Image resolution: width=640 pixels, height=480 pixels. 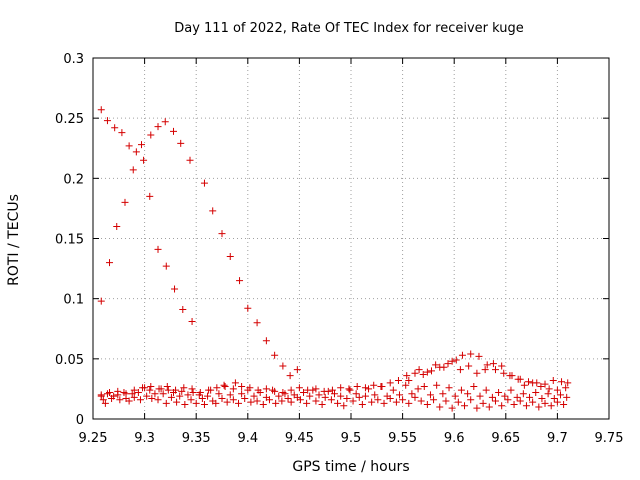 What do you see at coordinates (351, 438) in the screenshot?
I see `x-tick-label: 9.5` at bounding box center [351, 438].